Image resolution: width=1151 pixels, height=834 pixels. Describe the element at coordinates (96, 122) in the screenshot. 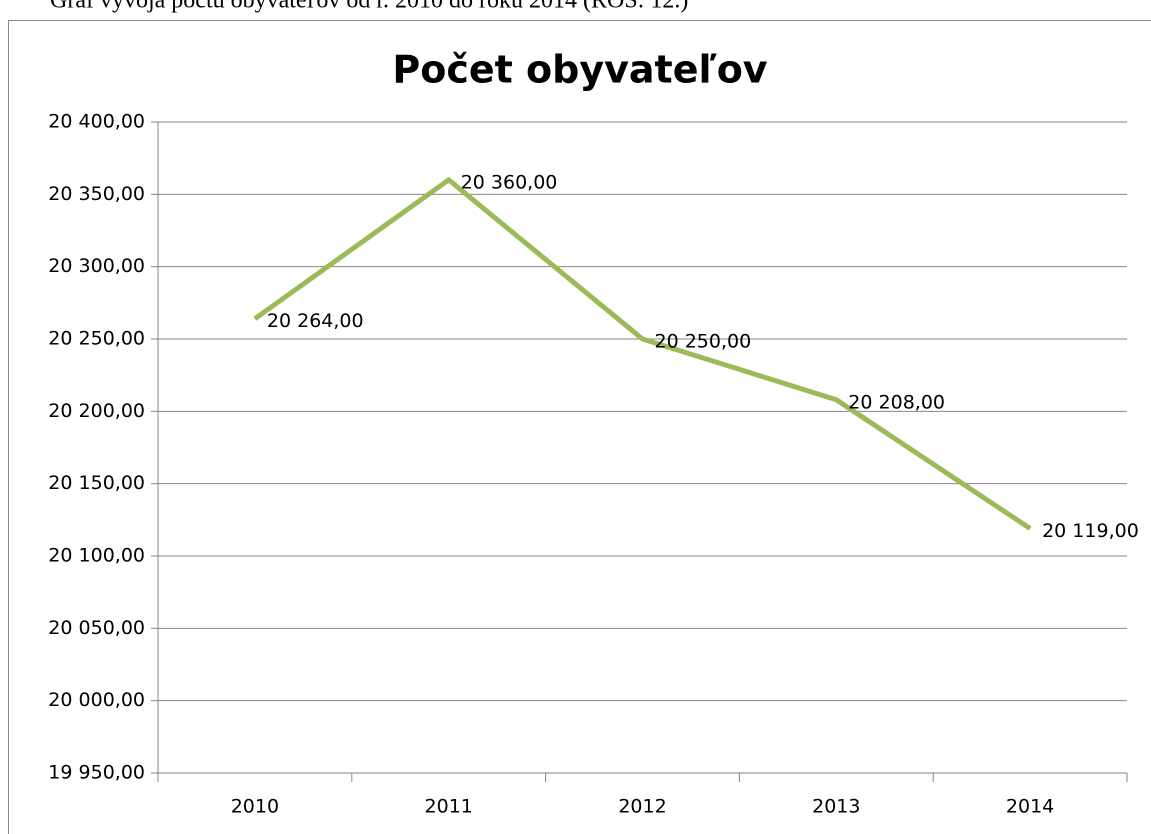

I see `y-tick-label: 20 400,00` at that location.